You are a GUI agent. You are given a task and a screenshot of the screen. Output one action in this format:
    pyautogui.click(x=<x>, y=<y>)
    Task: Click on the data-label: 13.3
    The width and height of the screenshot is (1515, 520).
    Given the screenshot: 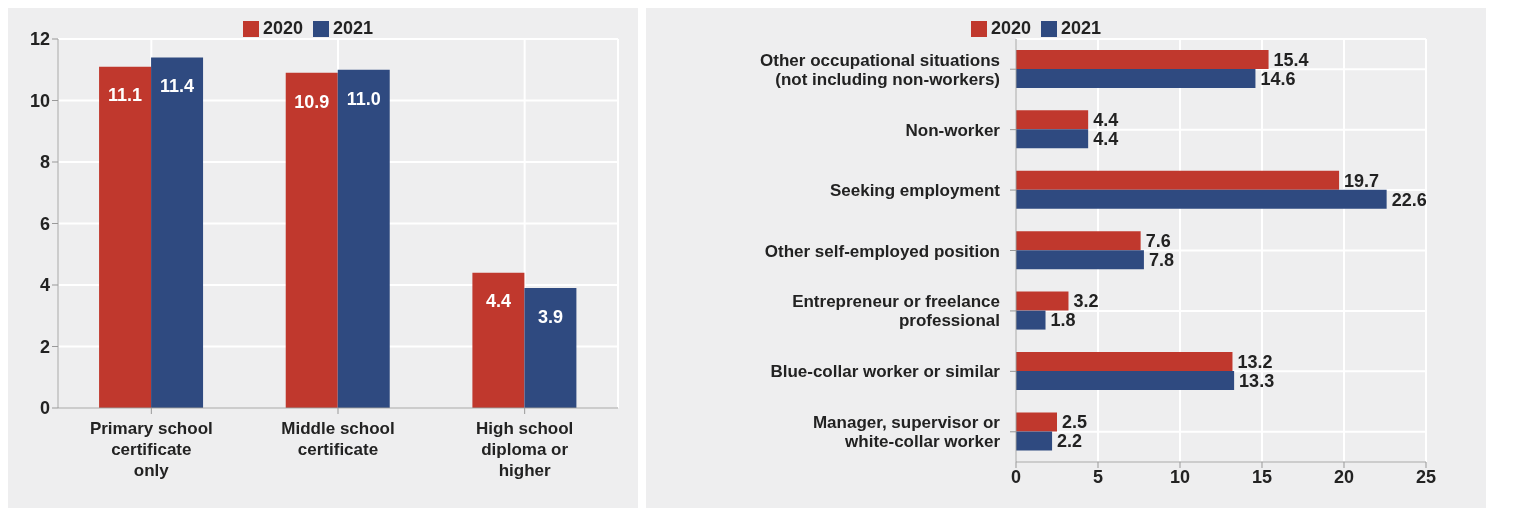 What is the action you would take?
    pyautogui.click(x=1257, y=380)
    